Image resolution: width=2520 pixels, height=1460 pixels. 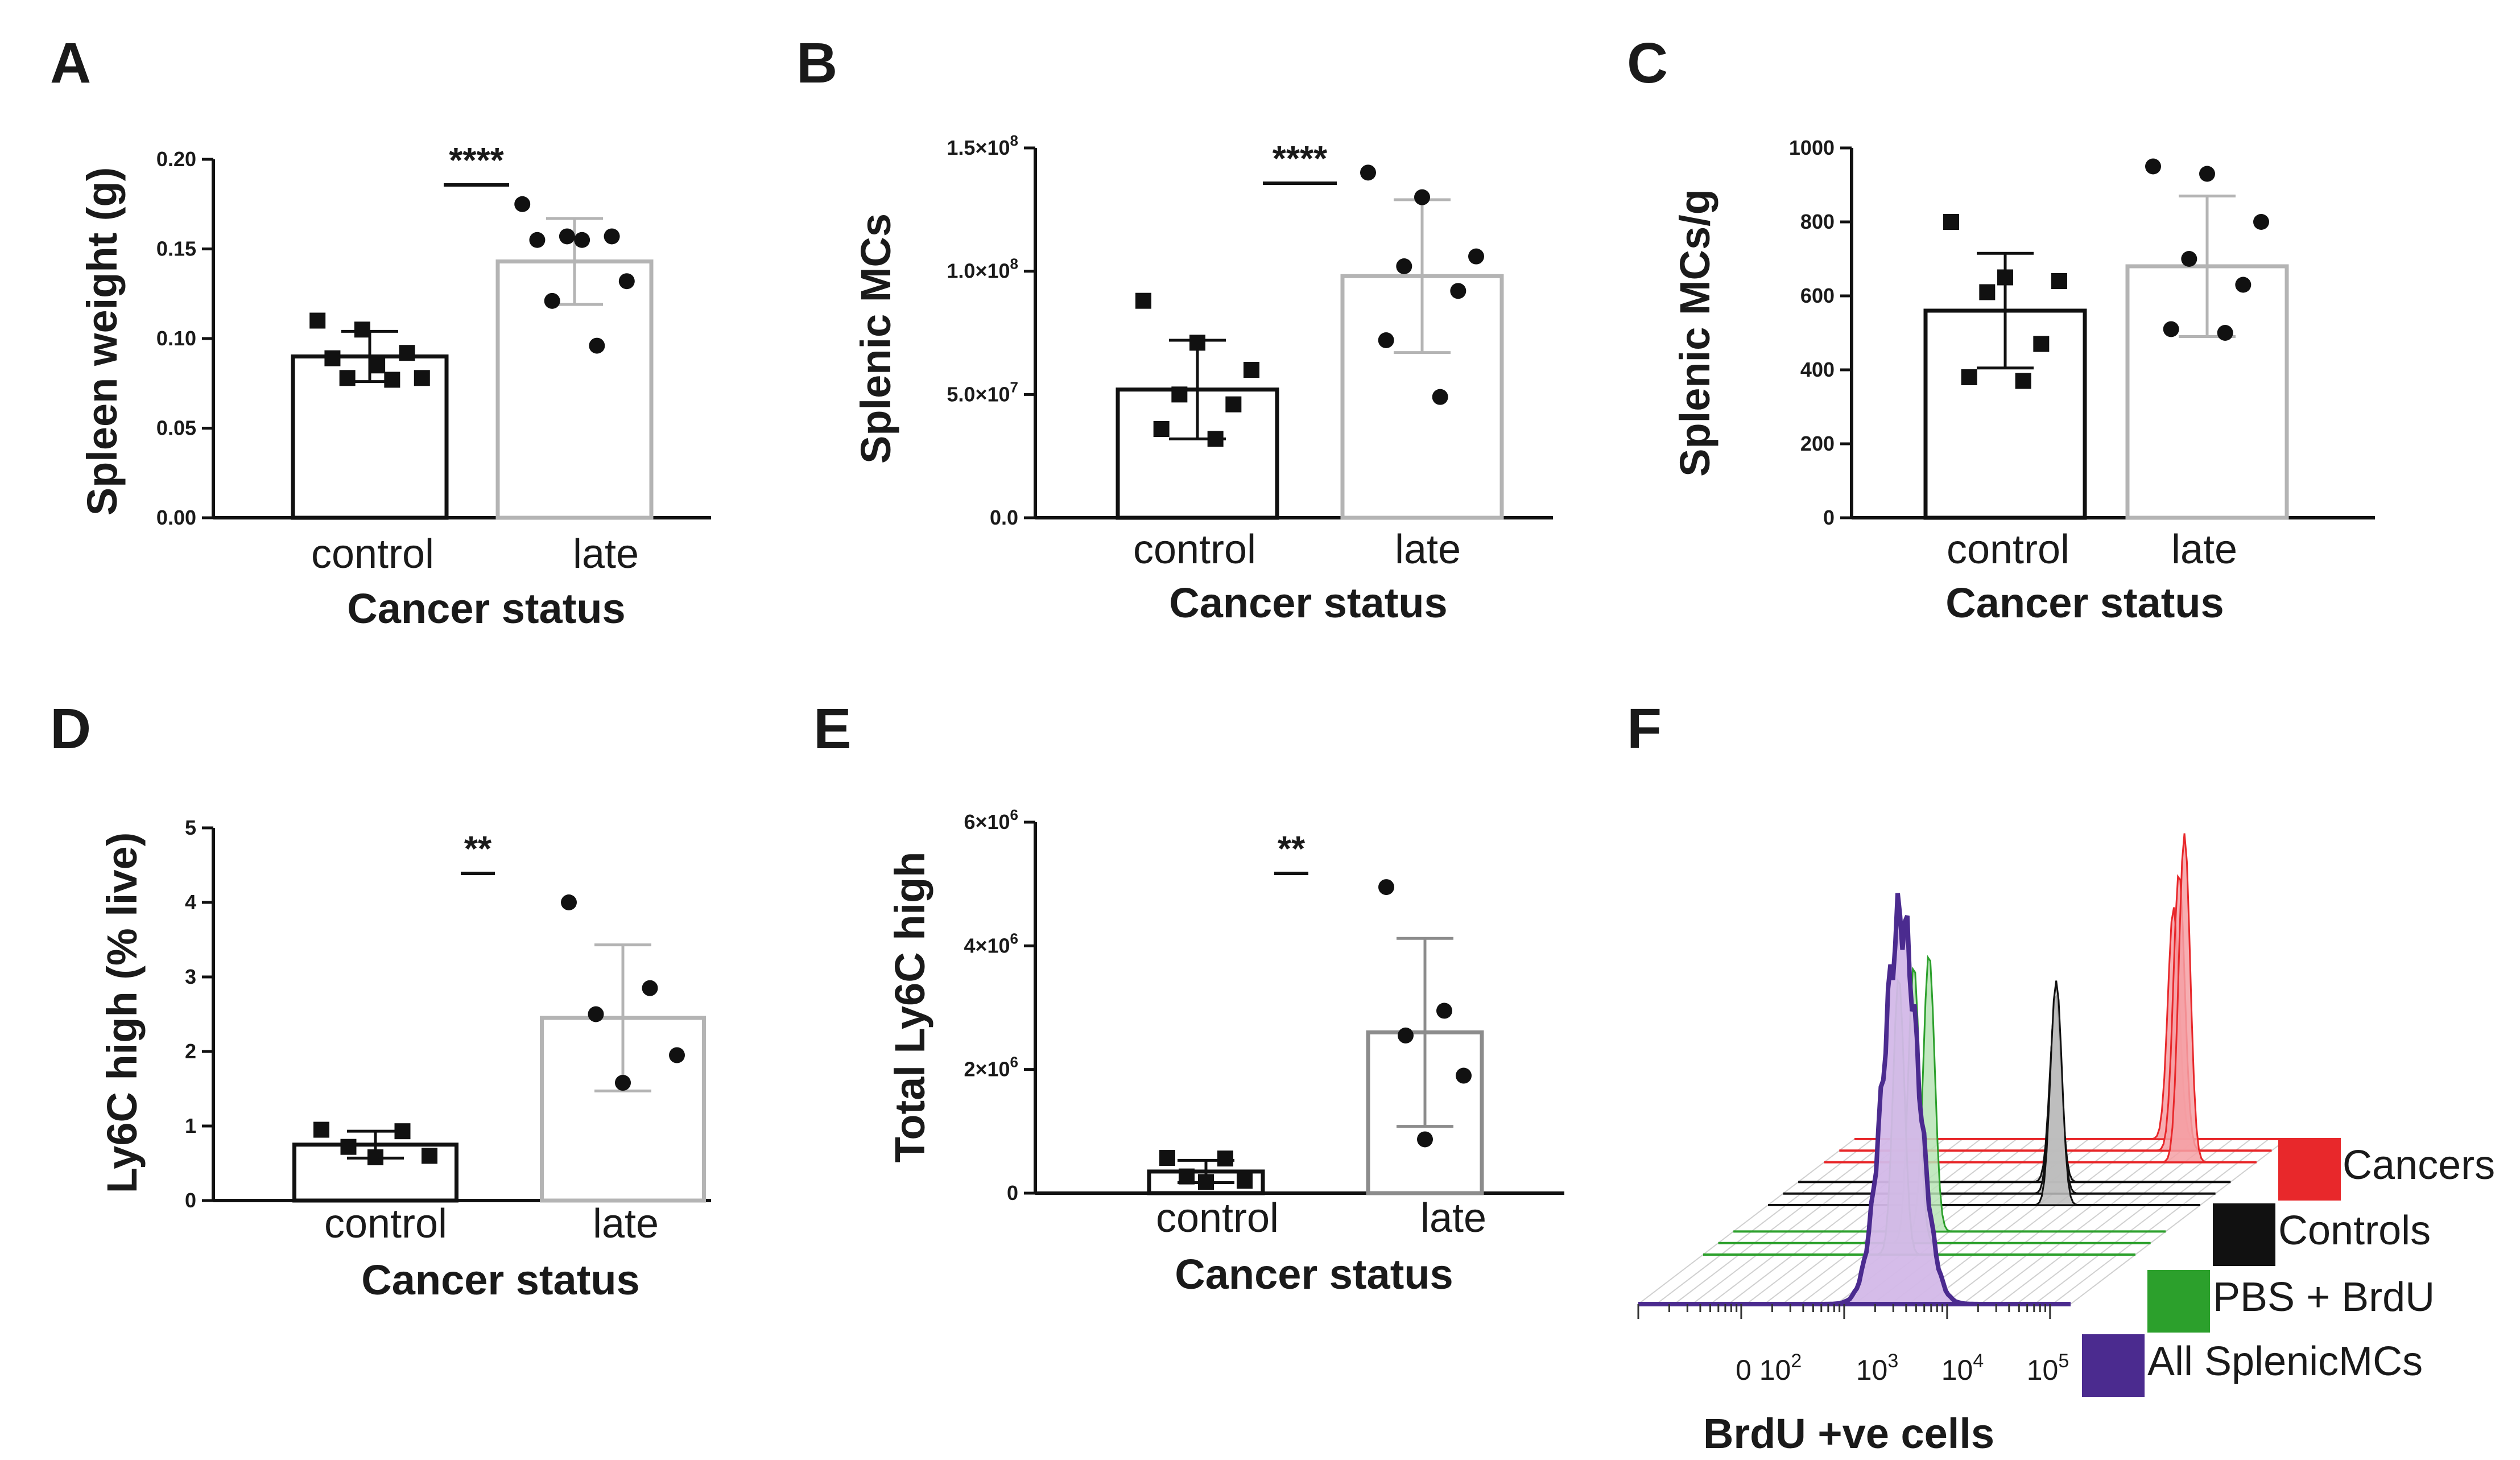 I want to click on y-tick-label: 0.15, so click(x=176, y=249).